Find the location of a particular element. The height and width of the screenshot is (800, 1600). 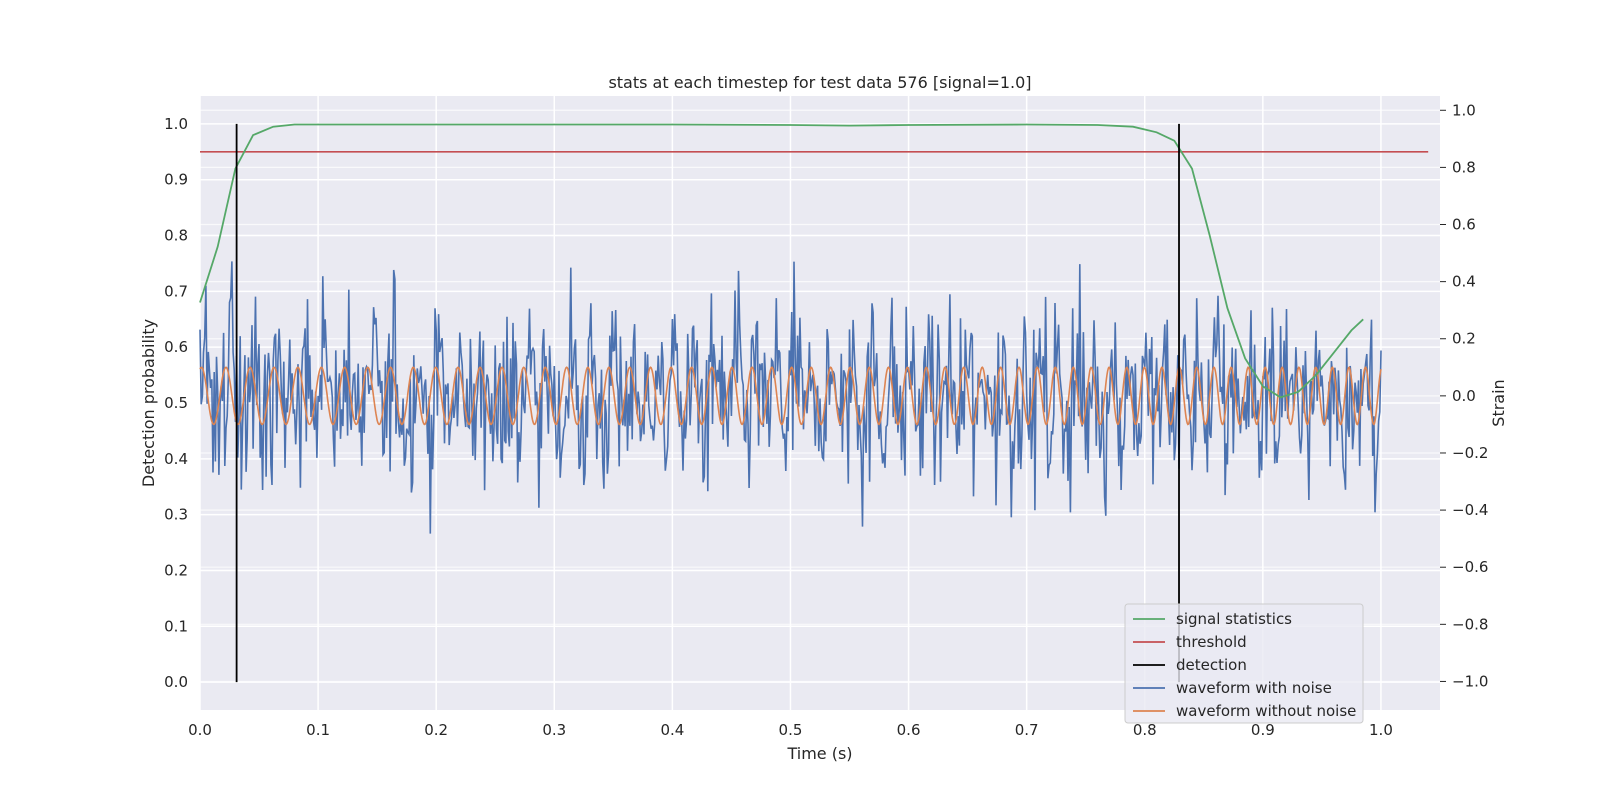

y-tick-label: 0.5 is located at coordinates (176, 403).